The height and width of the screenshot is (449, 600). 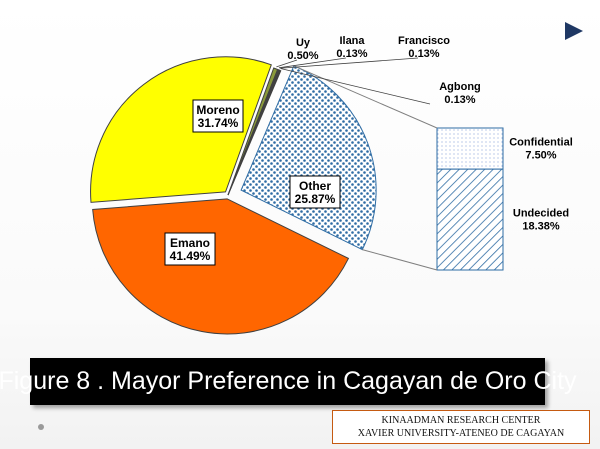 I want to click on credit-line-1: KINAADMAN RESEARCH CENTER, so click(x=461, y=420).